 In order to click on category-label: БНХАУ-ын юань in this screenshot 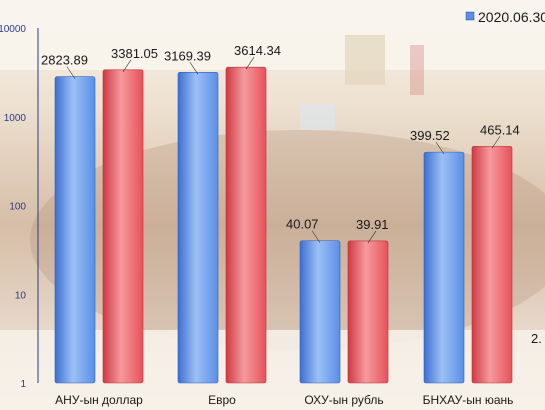, I will do `click(468, 400)`.